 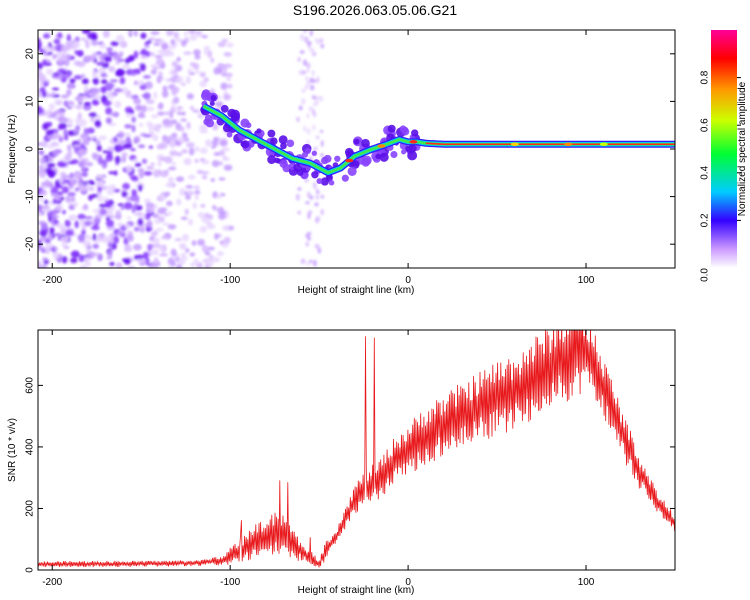 I want to click on colorbar-tick-label: 0.6, so click(x=705, y=125).